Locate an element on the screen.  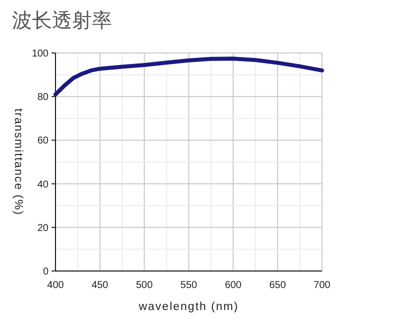
x-tick-label: 400 is located at coordinates (55, 285).